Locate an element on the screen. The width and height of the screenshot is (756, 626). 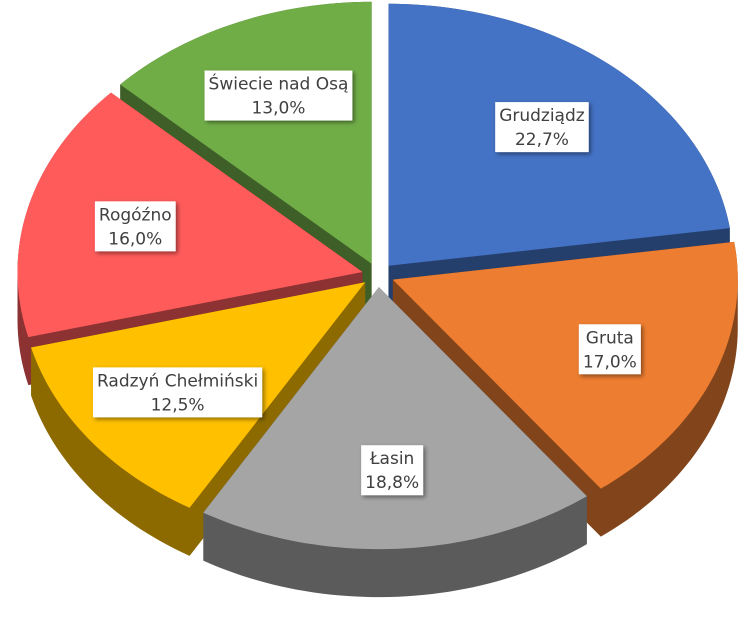
category-label: Łasin is located at coordinates (391, 459).